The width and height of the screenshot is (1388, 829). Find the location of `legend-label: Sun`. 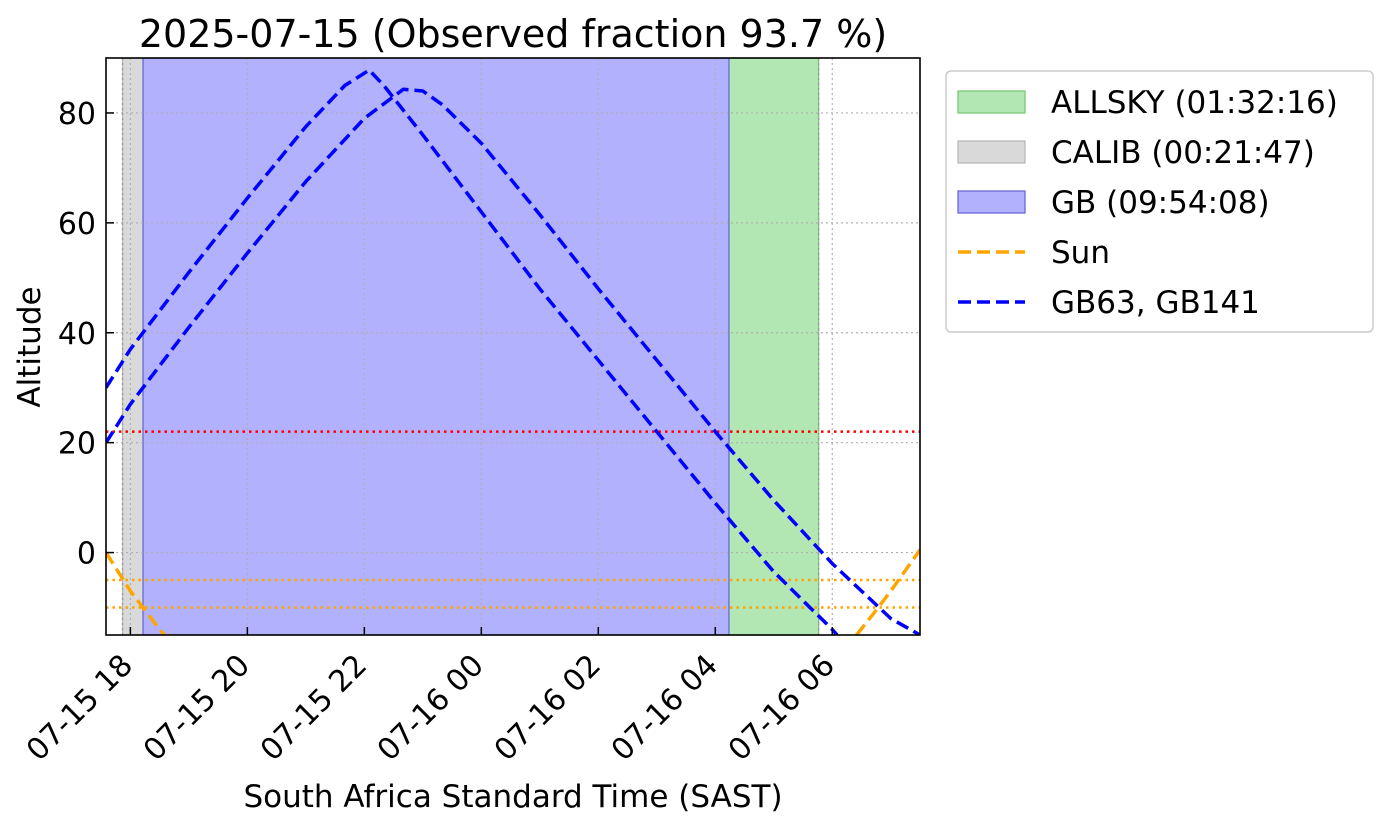

legend-label: Sun is located at coordinates (1080, 253).